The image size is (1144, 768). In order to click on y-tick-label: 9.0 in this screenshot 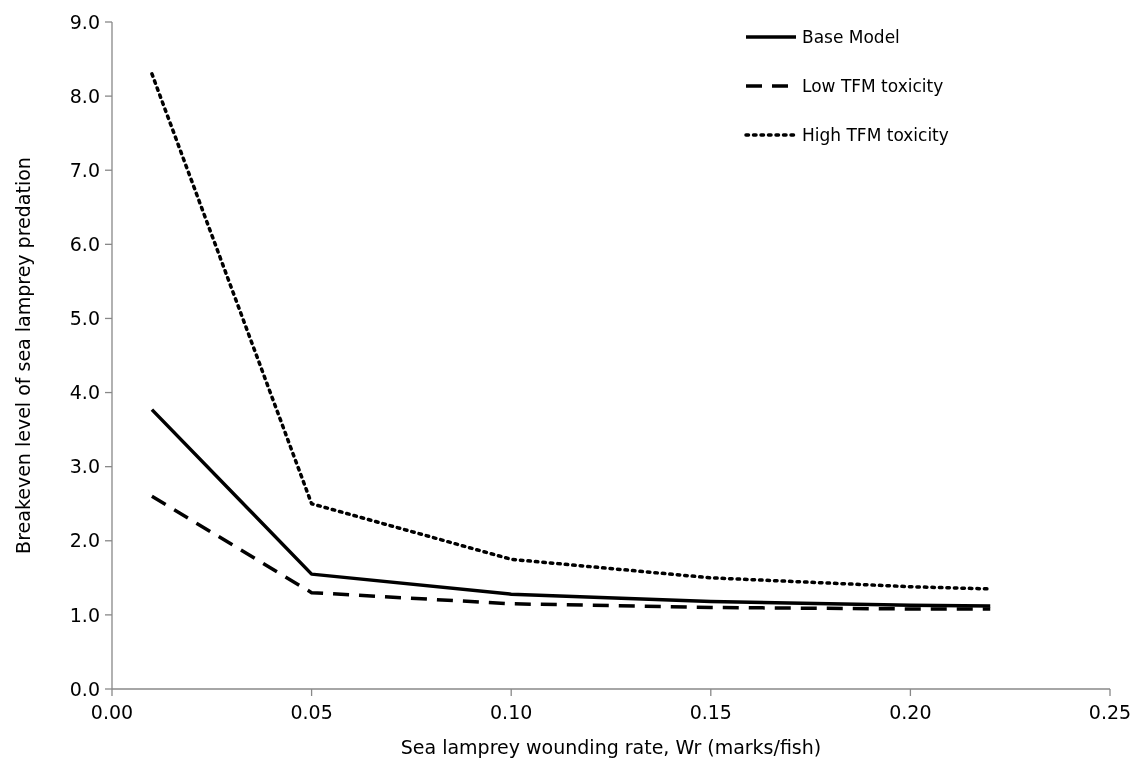, I will do `click(84, 21)`.